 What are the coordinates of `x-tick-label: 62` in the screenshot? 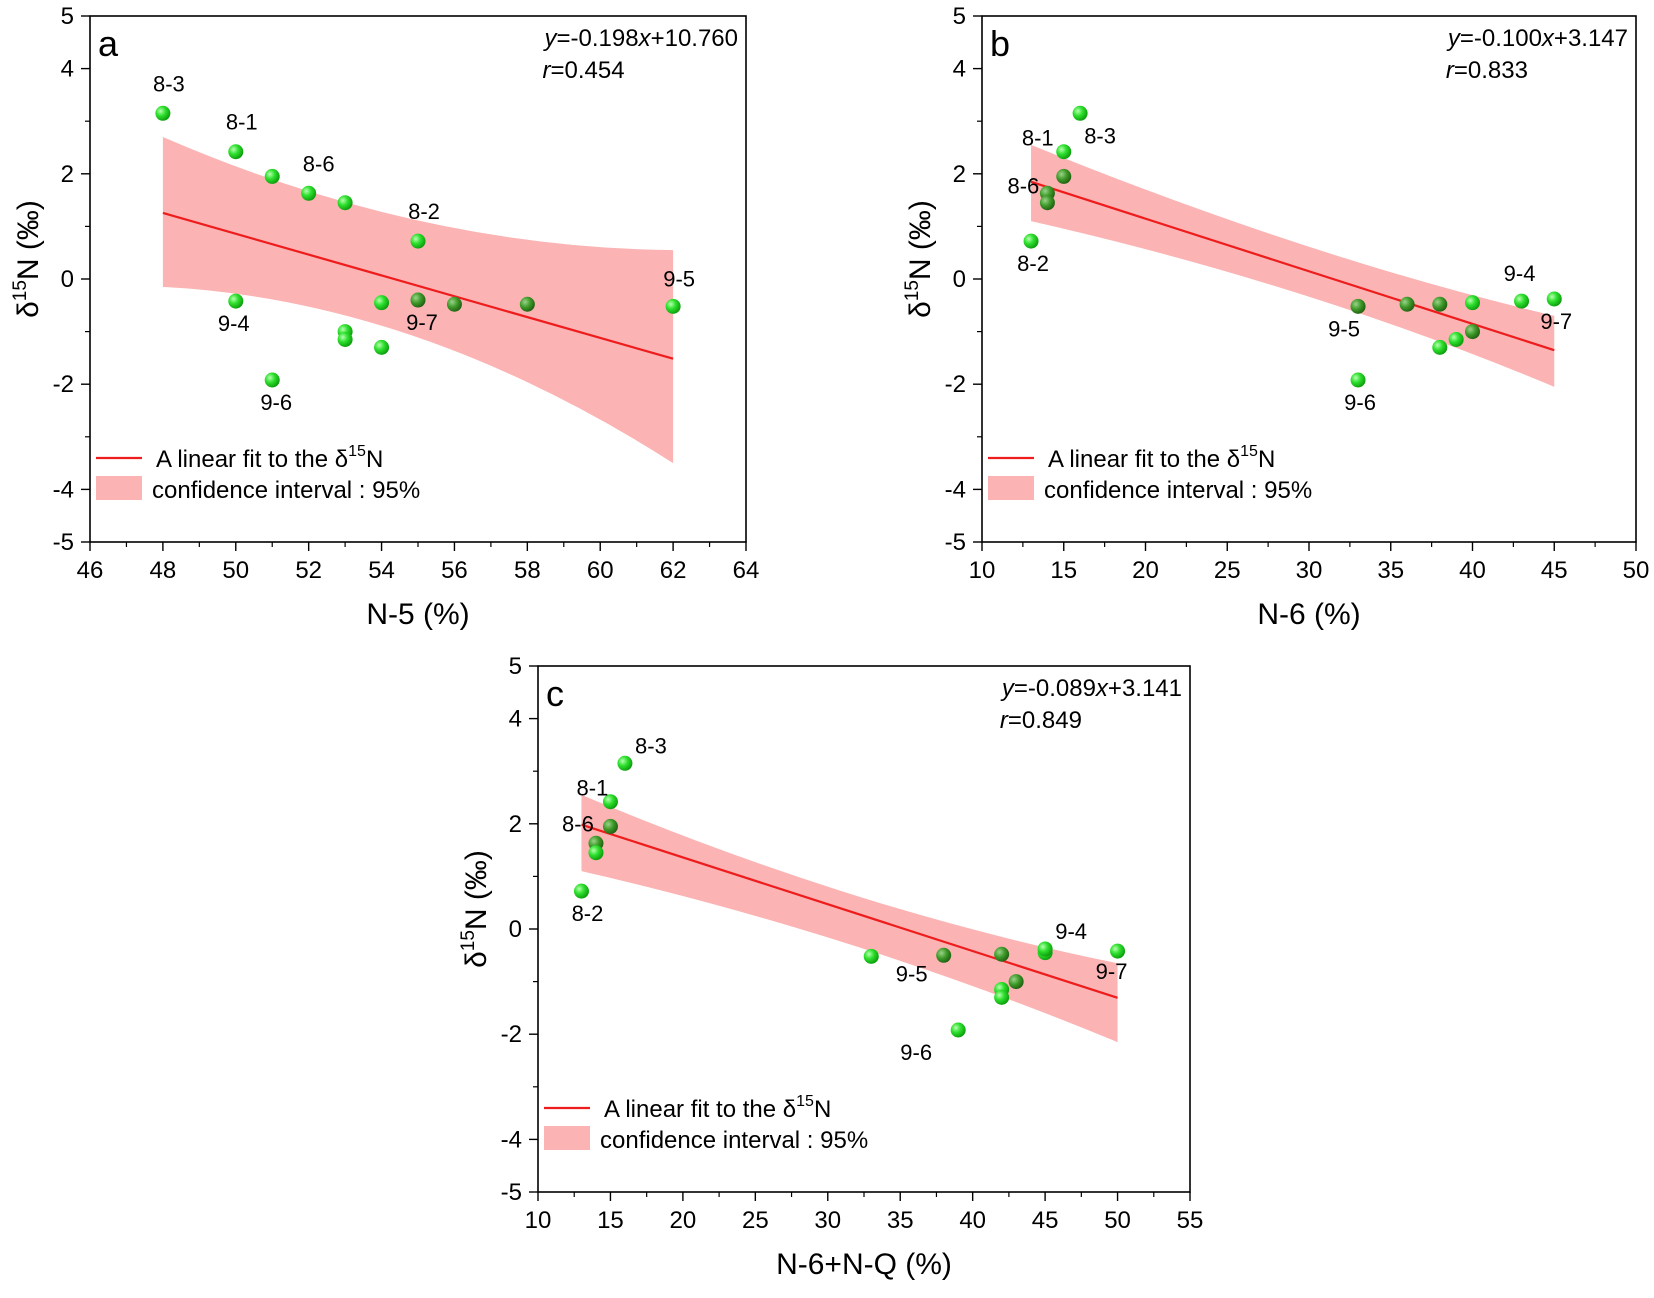 It's located at (673, 570).